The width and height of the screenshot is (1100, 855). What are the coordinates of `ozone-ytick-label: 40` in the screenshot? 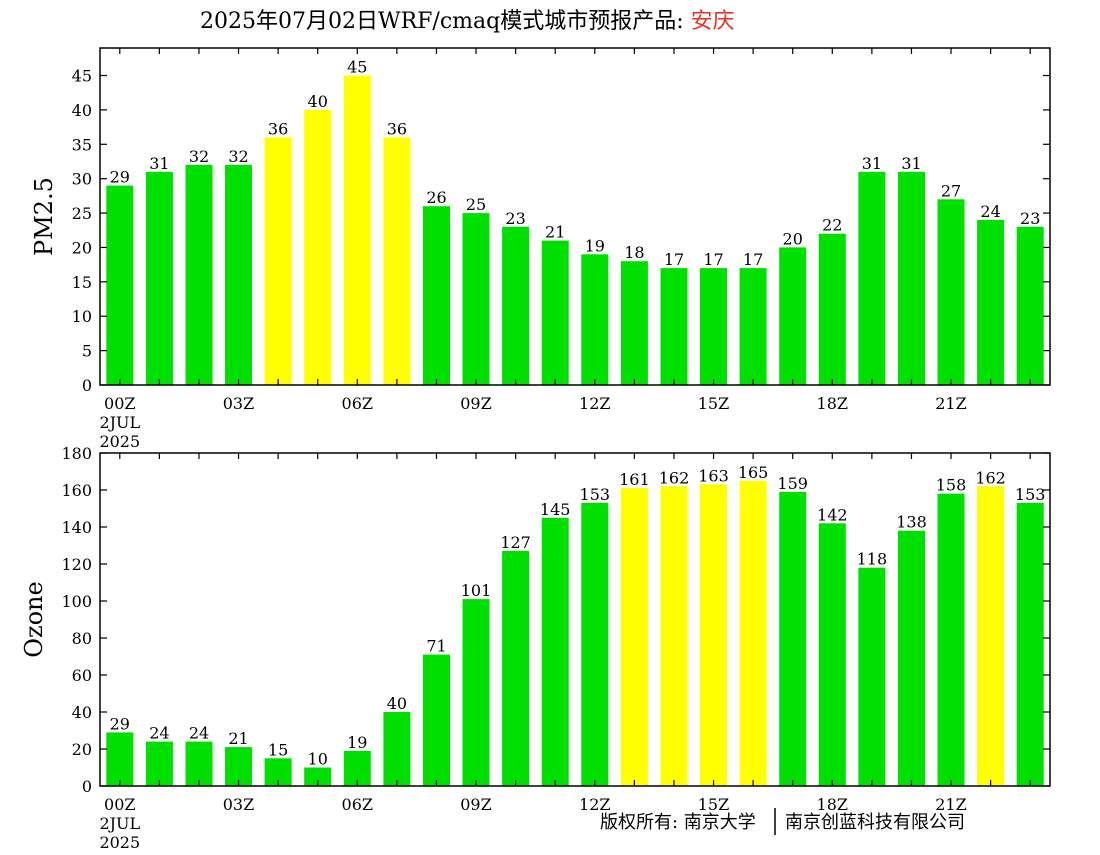 It's located at (82, 712).